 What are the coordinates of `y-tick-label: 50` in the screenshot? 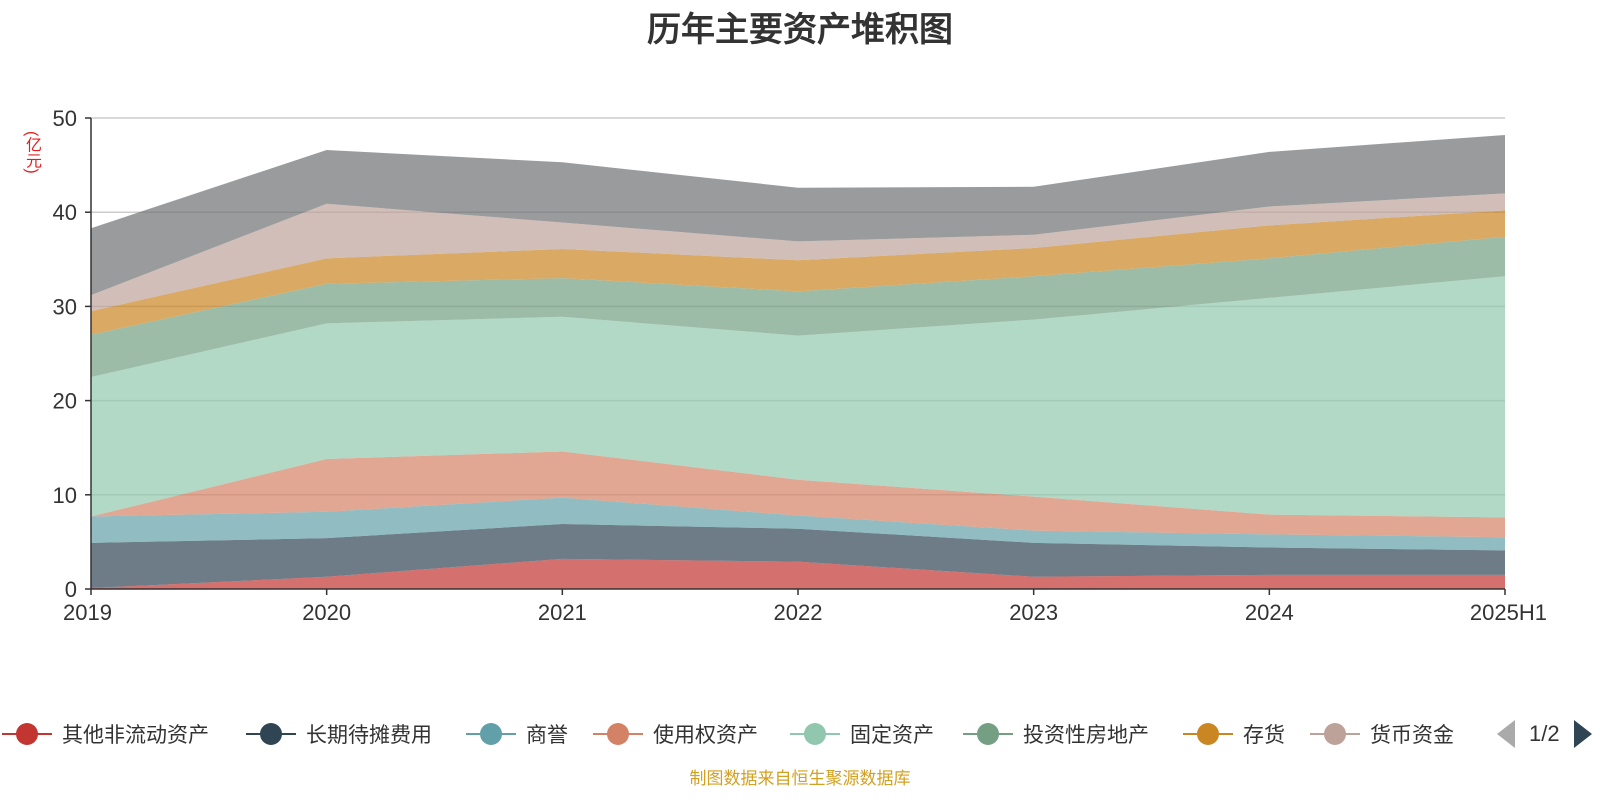 It's located at (65, 118).